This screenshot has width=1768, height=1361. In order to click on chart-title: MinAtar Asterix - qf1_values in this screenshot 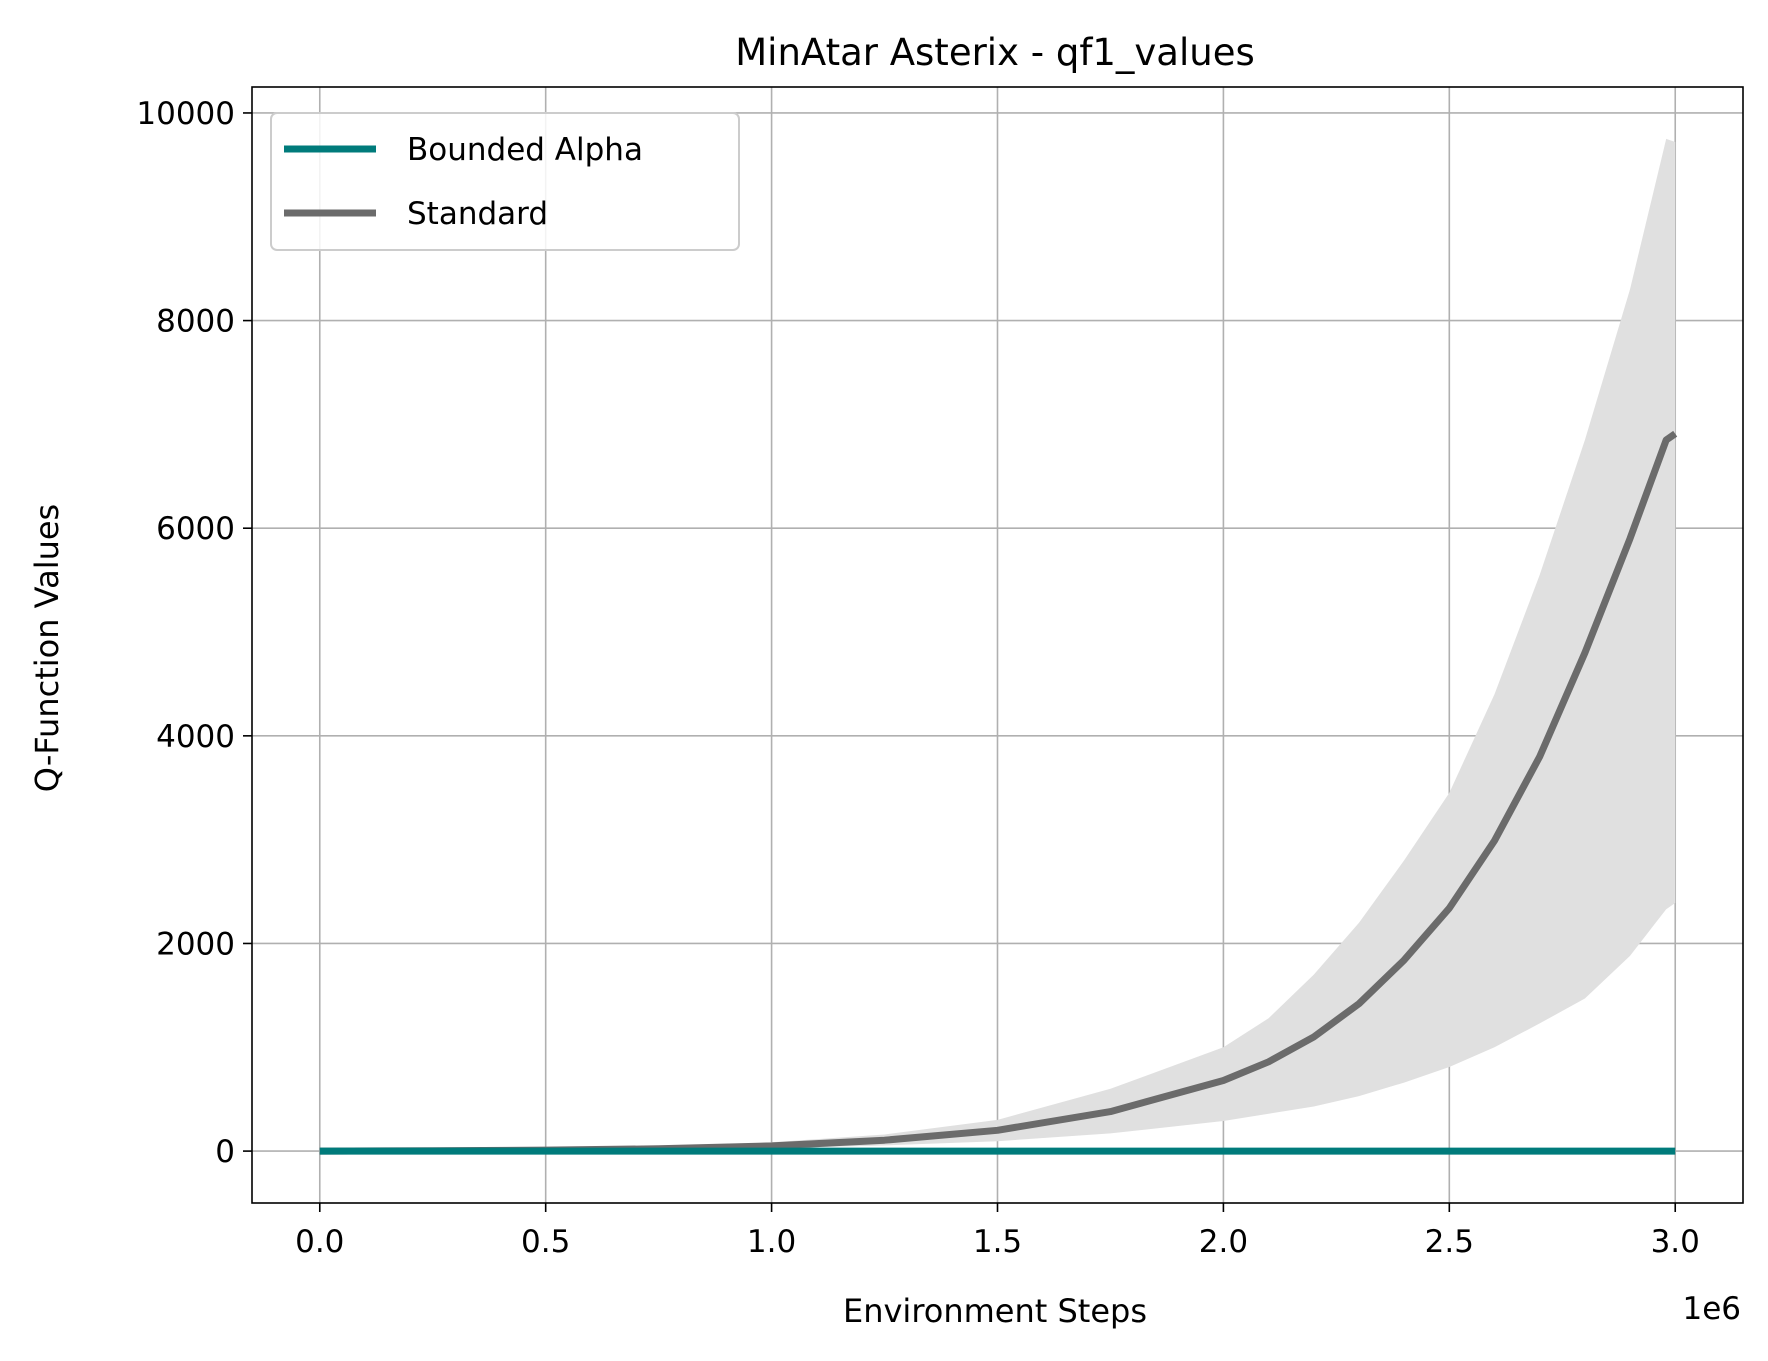, I will do `click(994, 52)`.